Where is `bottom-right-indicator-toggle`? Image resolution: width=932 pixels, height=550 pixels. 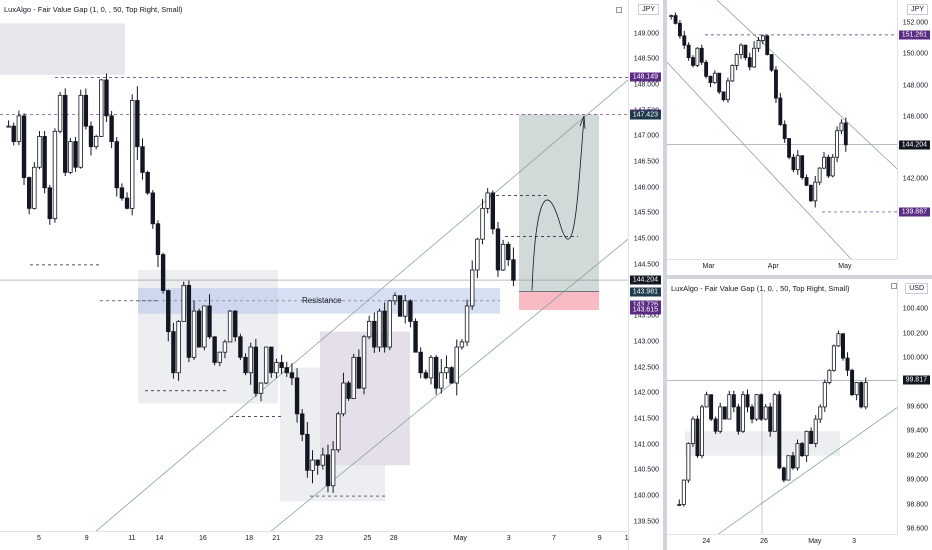
bottom-right-indicator-toggle is located at coordinates (894, 286).